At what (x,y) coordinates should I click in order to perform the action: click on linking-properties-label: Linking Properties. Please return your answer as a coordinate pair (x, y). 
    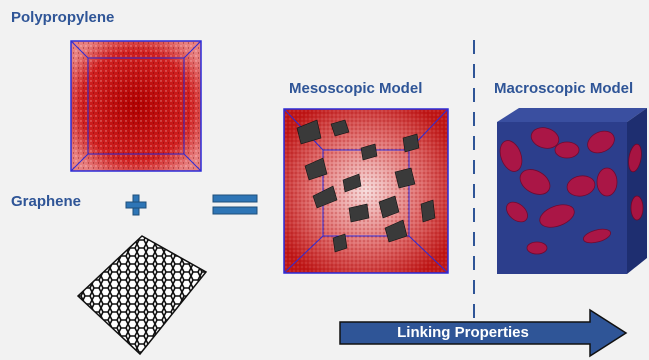
    Looking at the image, I should click on (463, 332).